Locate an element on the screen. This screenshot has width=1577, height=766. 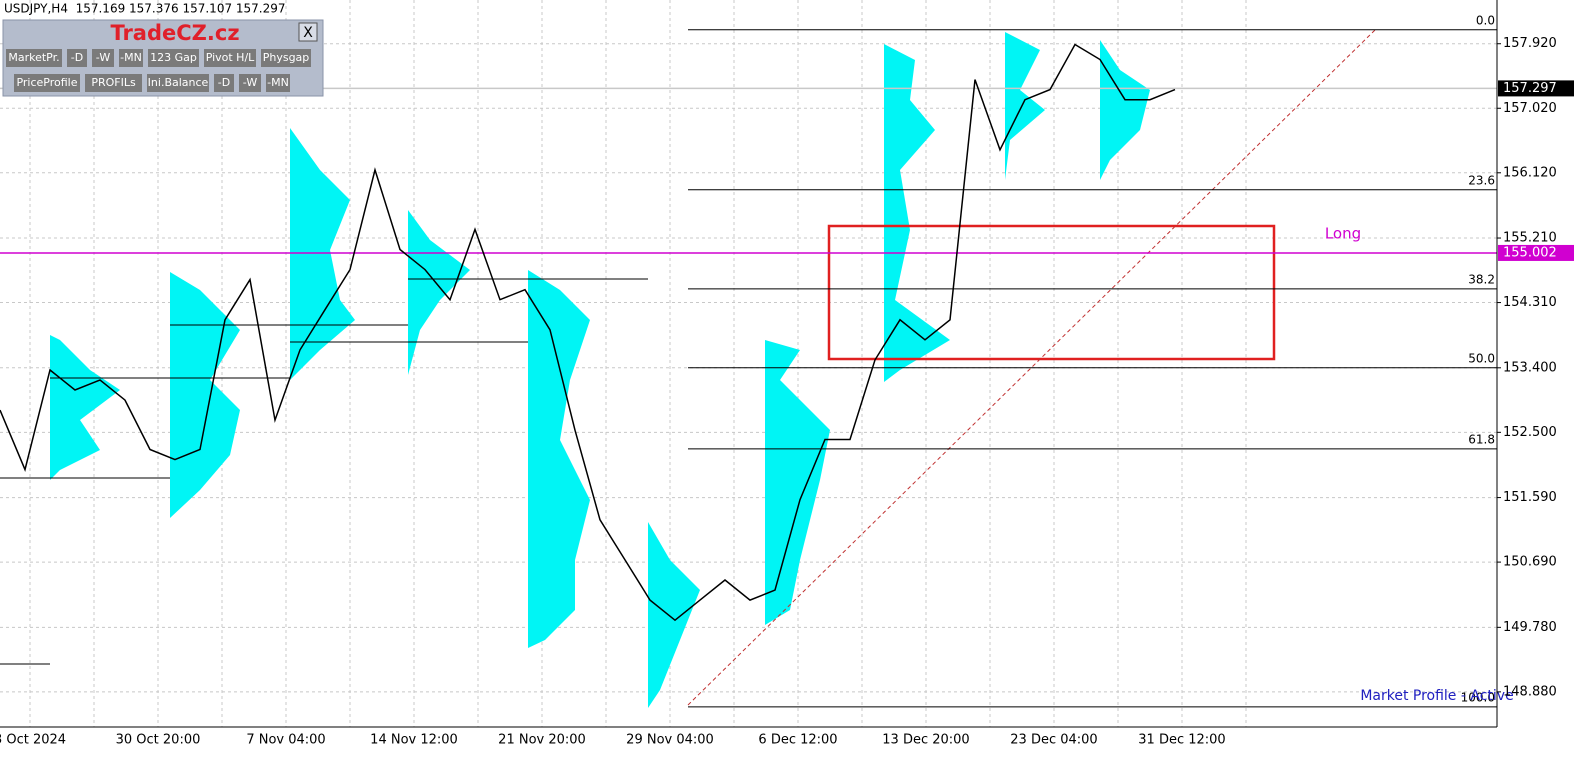
panel-button: Physgap is located at coordinates (286, 58).